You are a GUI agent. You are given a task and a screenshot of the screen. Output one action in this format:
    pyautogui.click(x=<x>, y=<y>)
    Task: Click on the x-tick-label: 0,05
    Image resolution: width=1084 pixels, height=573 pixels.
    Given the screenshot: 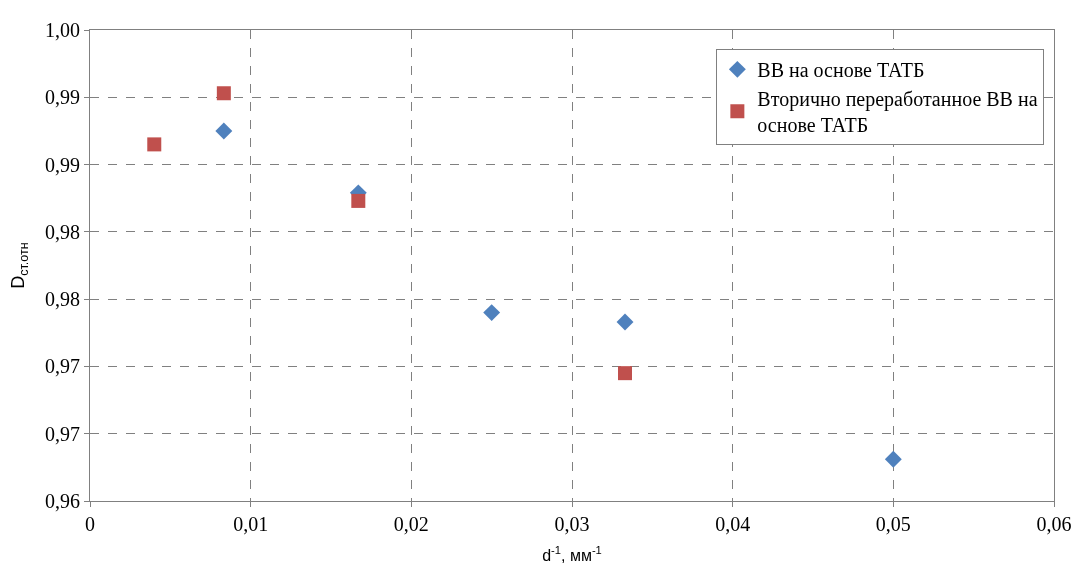 What is the action you would take?
    pyautogui.click(x=893, y=524)
    